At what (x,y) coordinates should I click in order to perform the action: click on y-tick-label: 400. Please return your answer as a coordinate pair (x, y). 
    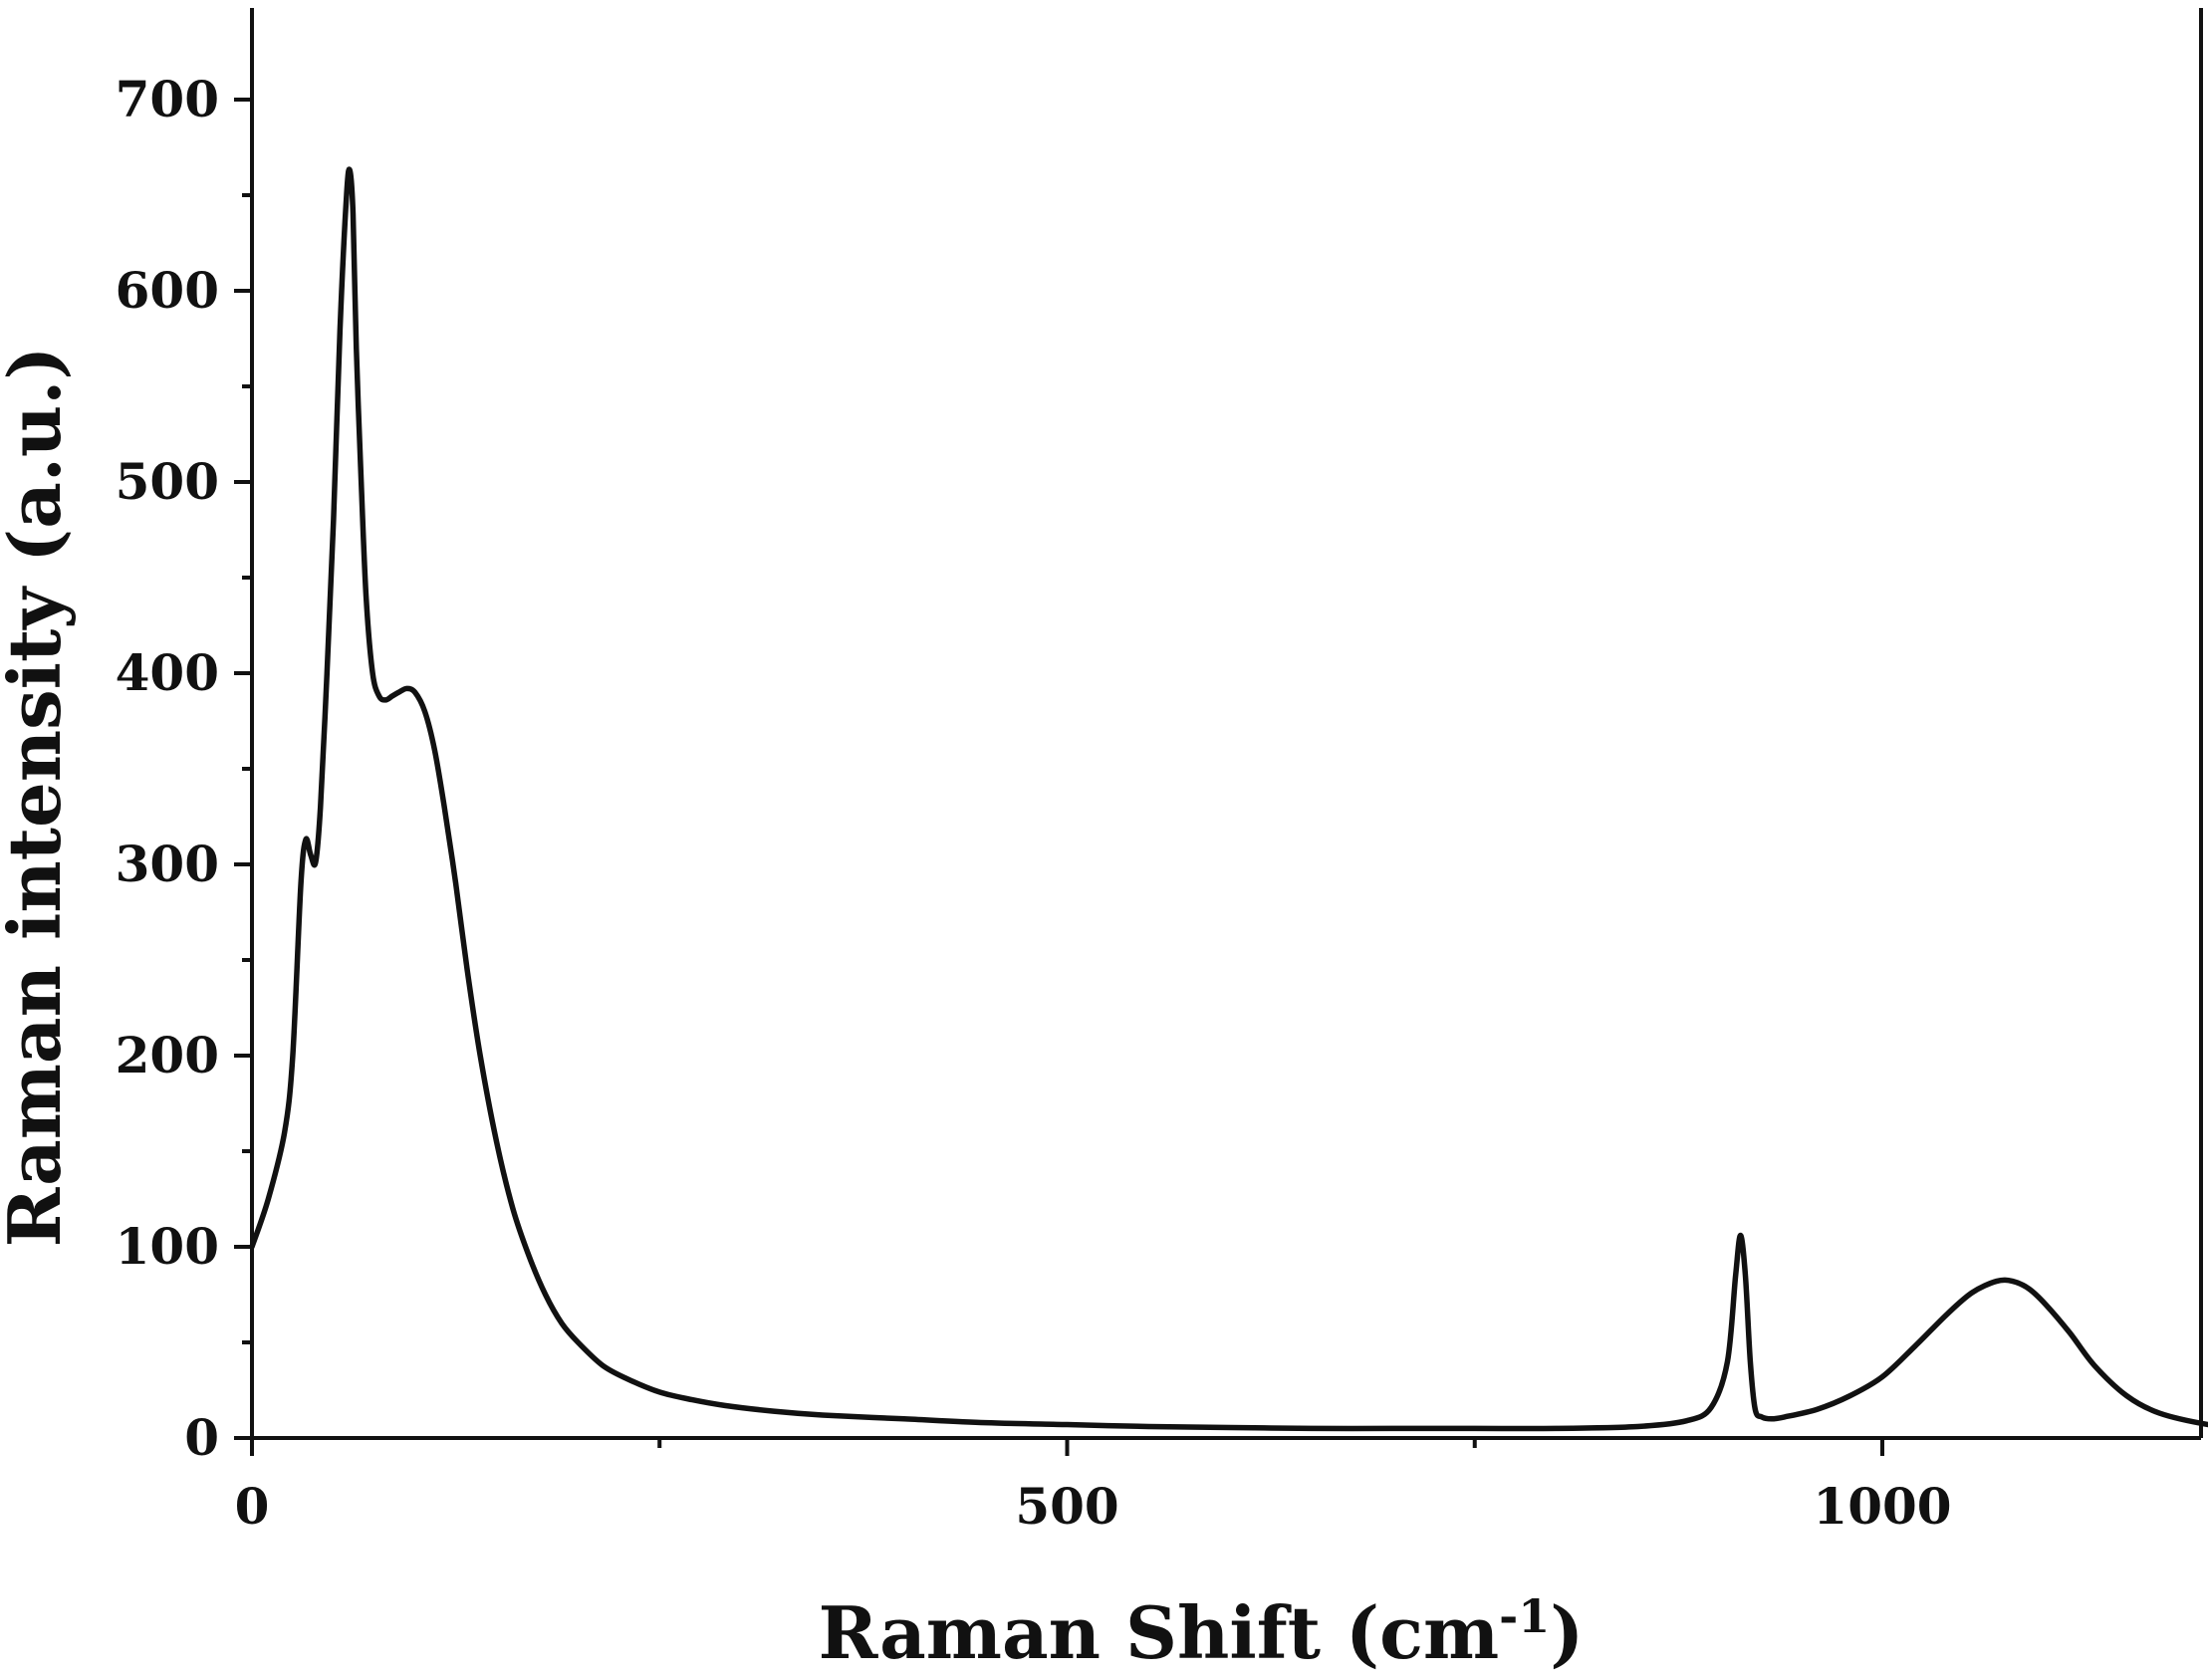
    Looking at the image, I should click on (167, 672).